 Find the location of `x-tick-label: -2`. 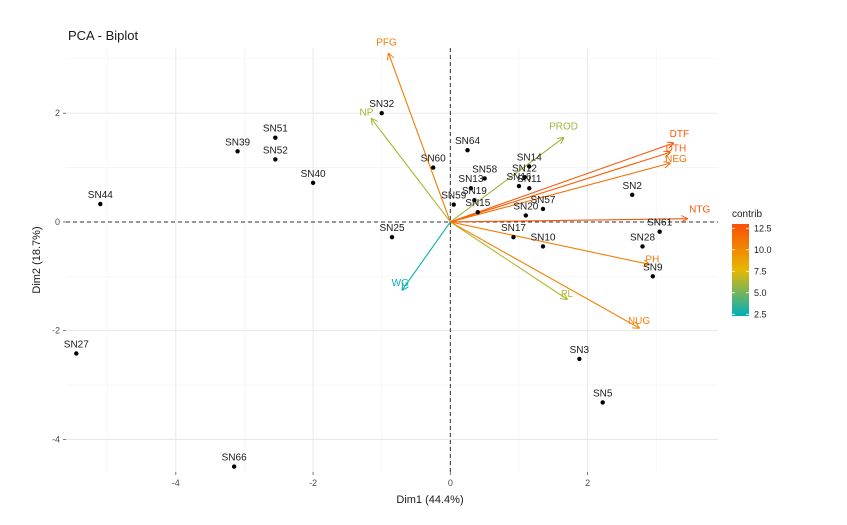

x-tick-label: -2 is located at coordinates (313, 483).